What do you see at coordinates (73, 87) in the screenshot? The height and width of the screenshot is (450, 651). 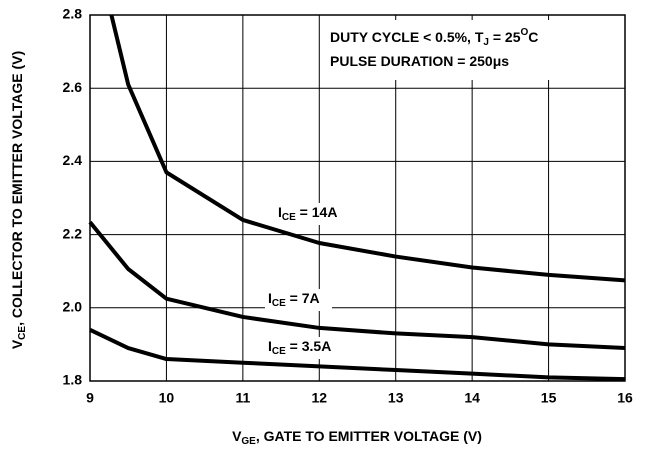 I see `y-tick-label: 2.6` at bounding box center [73, 87].